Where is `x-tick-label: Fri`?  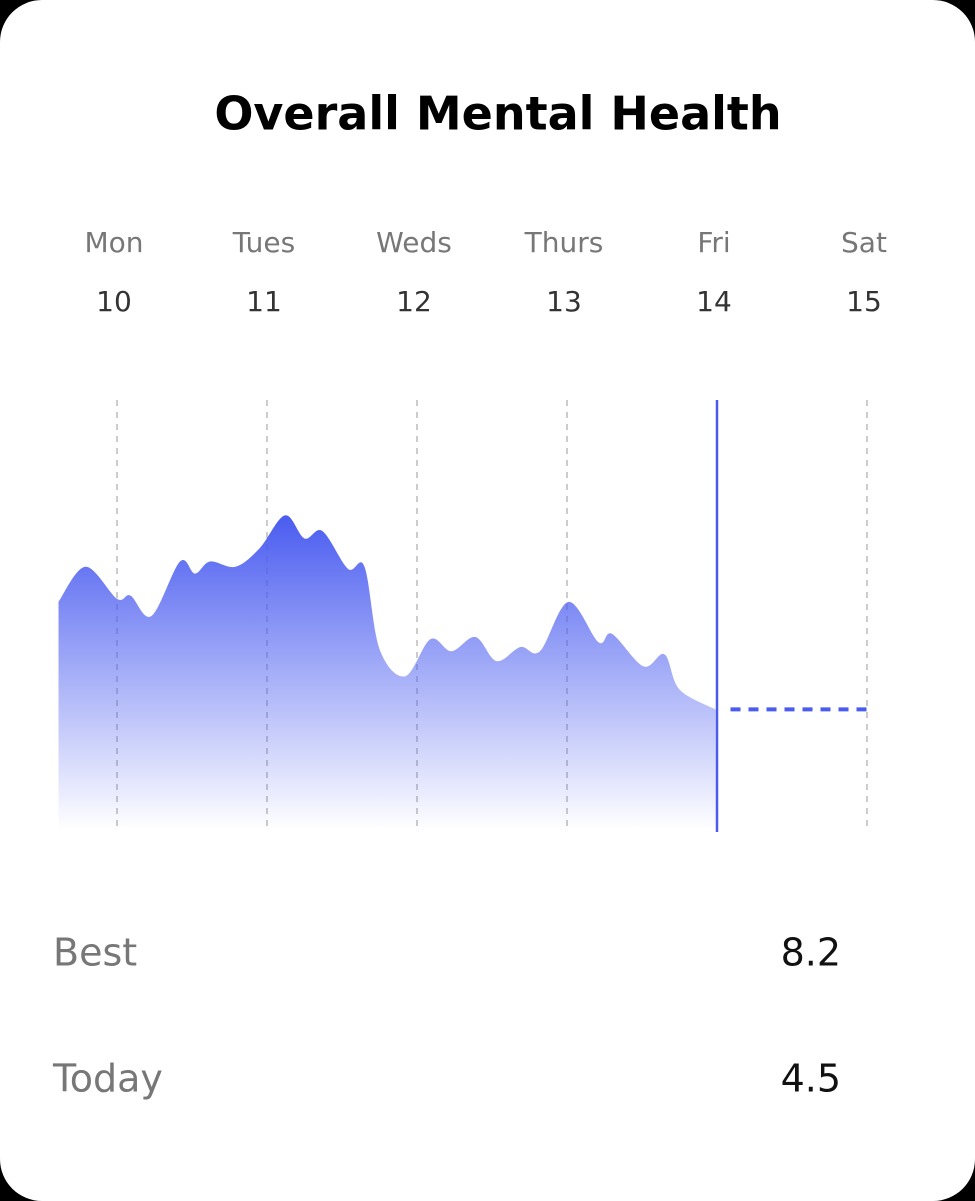 x-tick-label: Fri is located at coordinates (713, 242).